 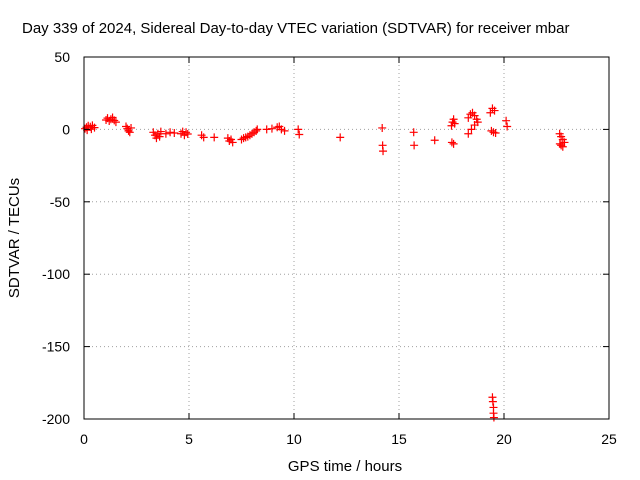 I want to click on y-tick-label: -50, so click(x=60, y=202).